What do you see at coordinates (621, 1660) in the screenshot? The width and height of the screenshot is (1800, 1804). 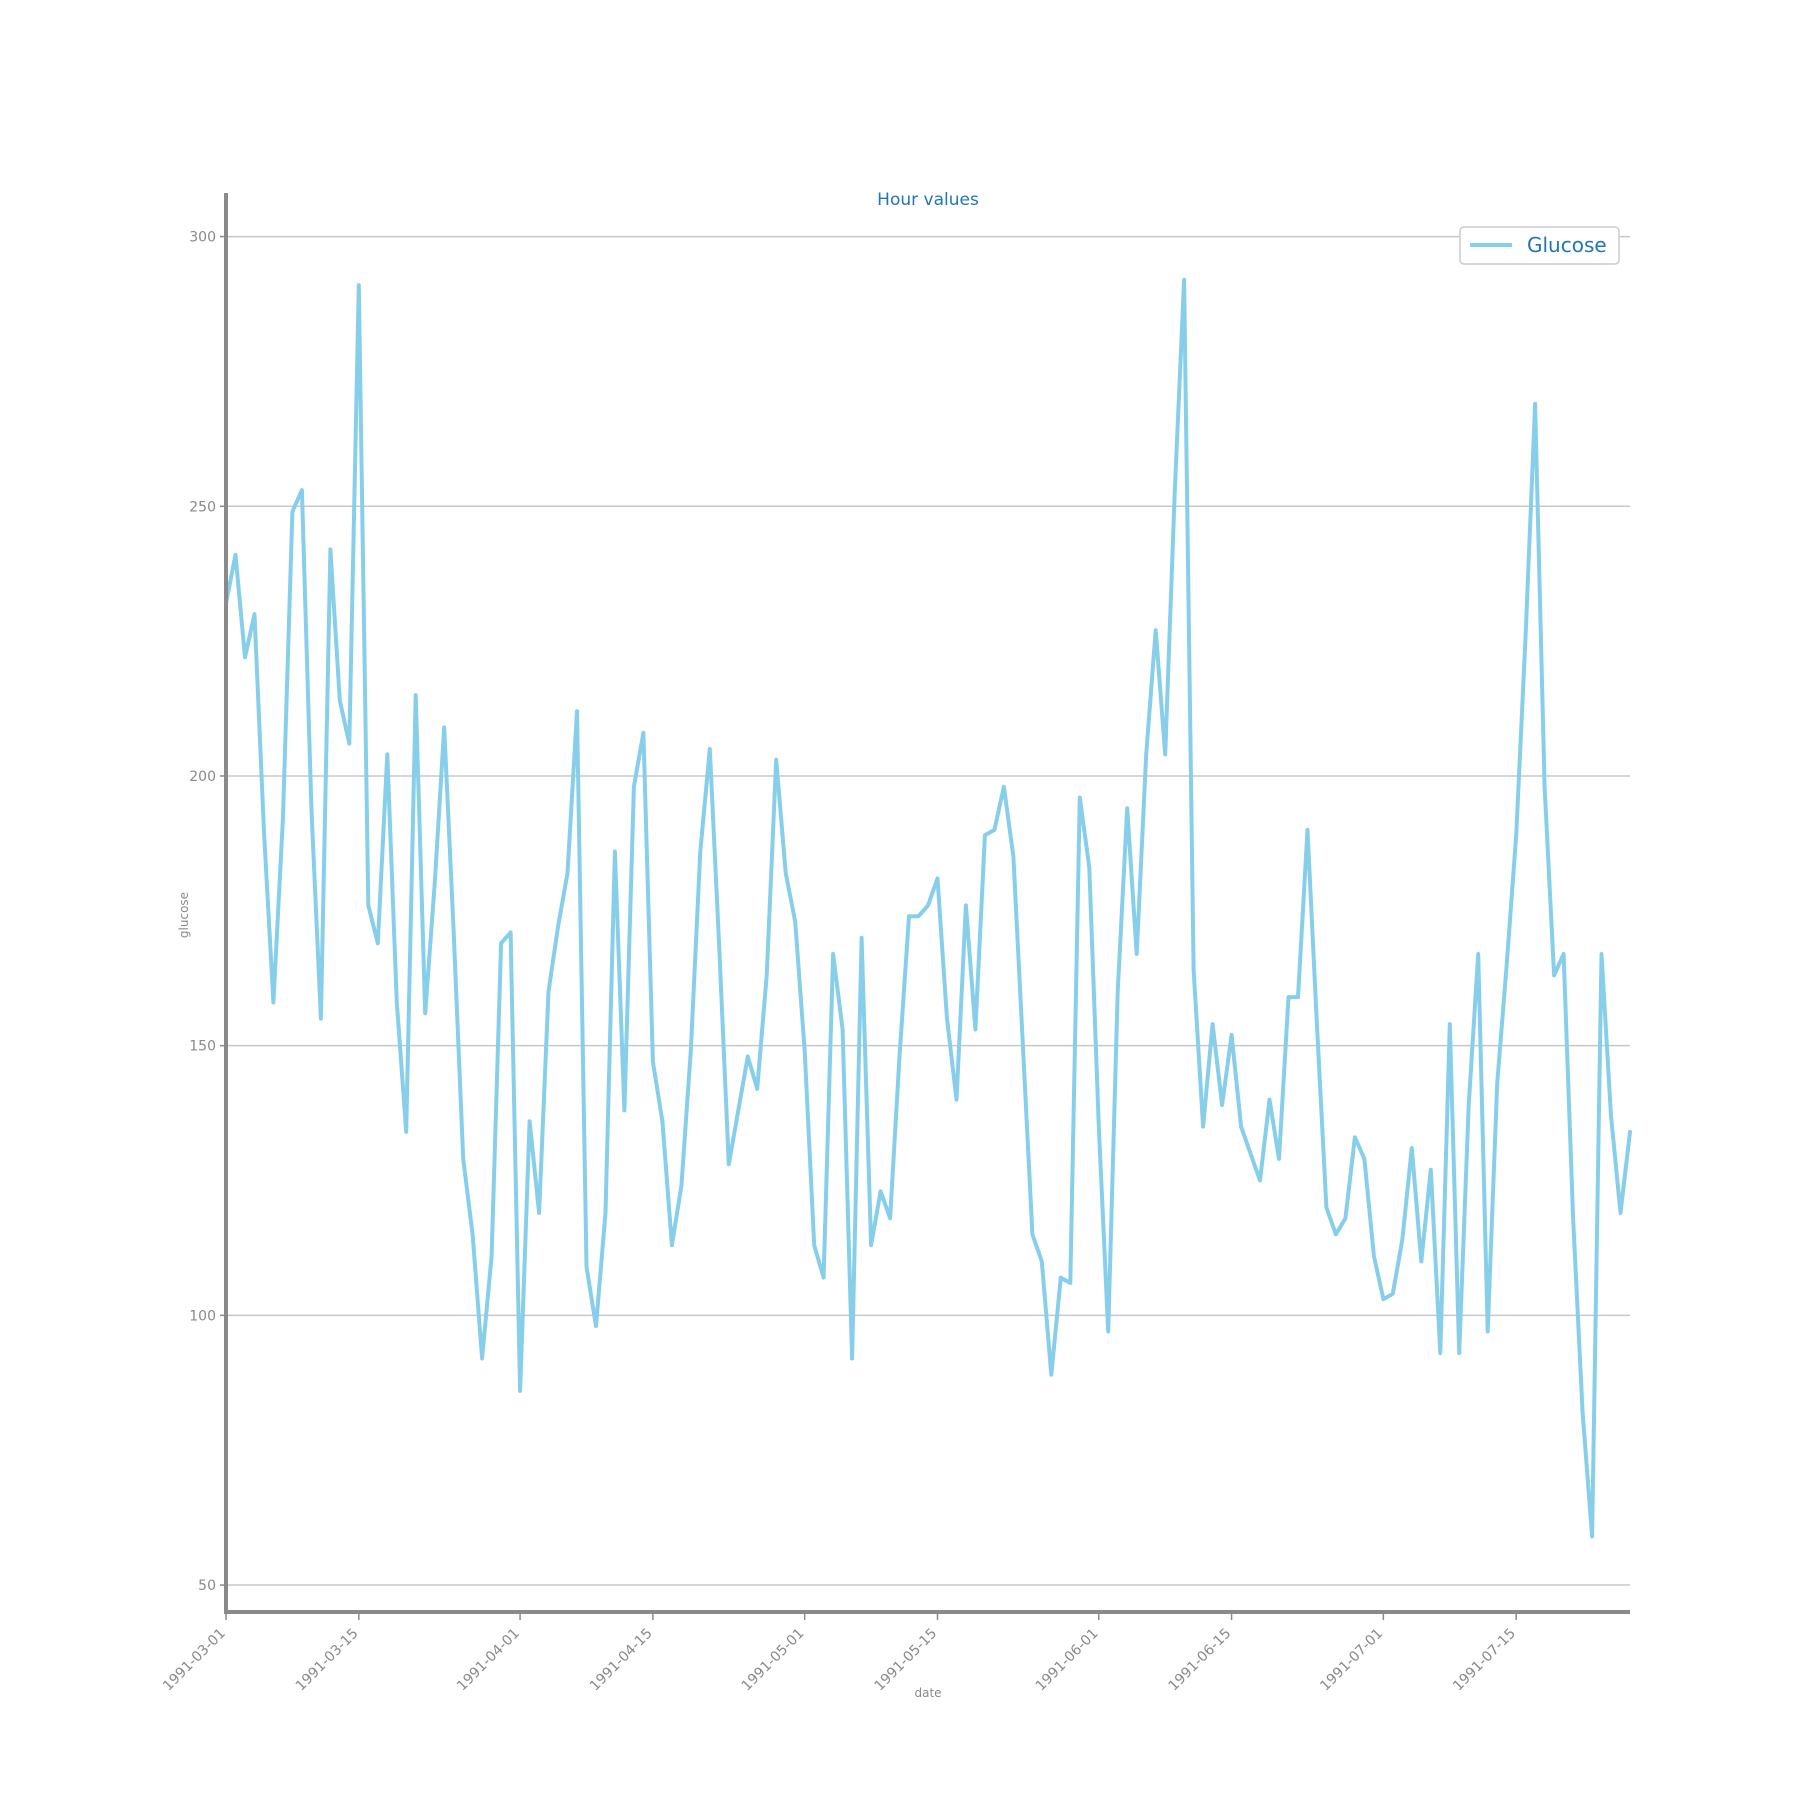 I see `x-tick-label-1991-04-15: 1991-04-15` at bounding box center [621, 1660].